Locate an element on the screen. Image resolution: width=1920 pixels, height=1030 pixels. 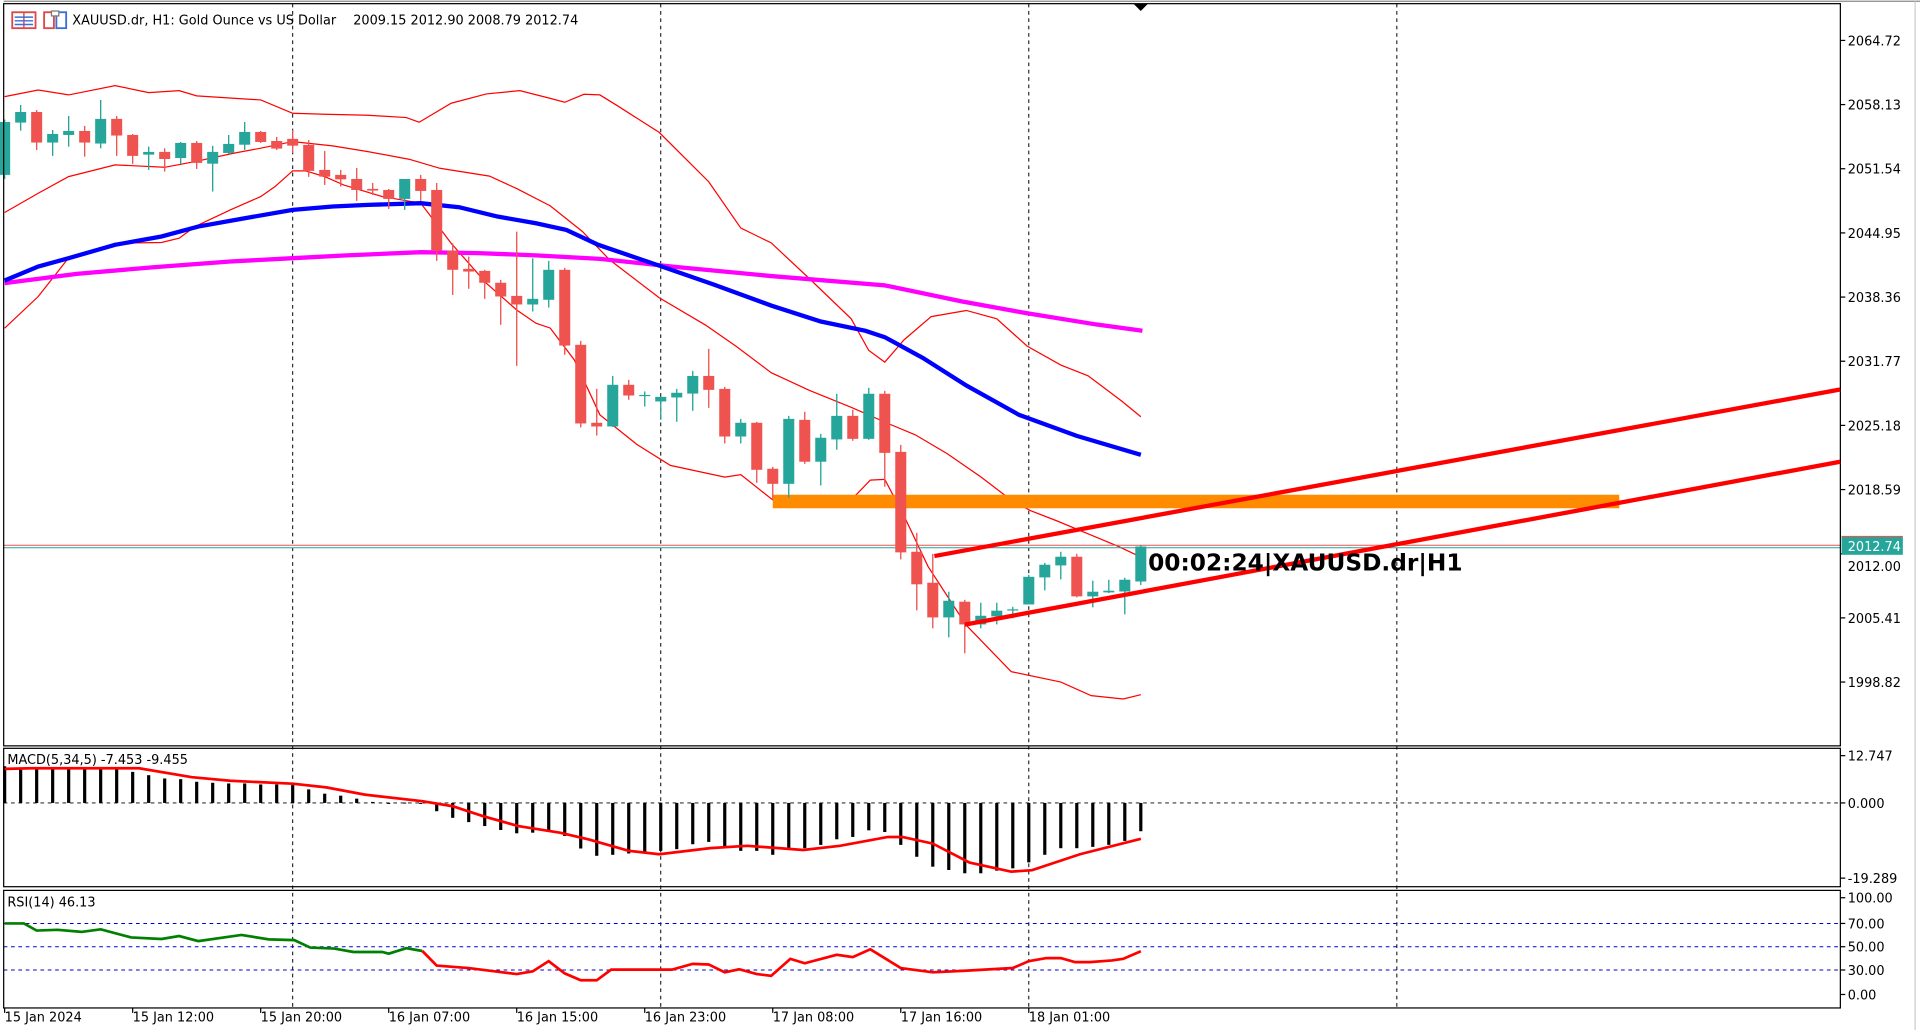
chart-template-icon is located at coordinates (55, 20).